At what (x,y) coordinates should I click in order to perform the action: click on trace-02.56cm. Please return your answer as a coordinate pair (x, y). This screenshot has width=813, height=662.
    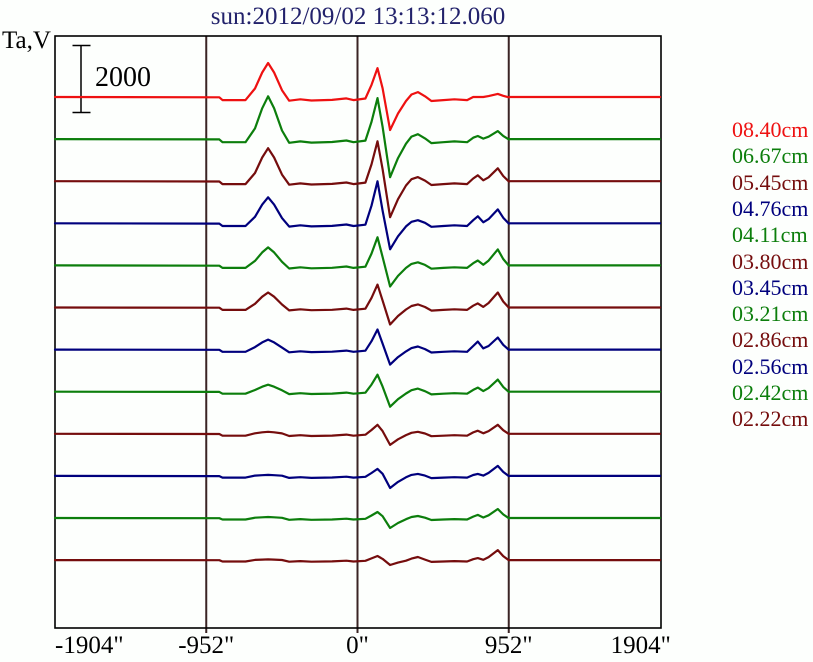
    Looking at the image, I should click on (357, 477).